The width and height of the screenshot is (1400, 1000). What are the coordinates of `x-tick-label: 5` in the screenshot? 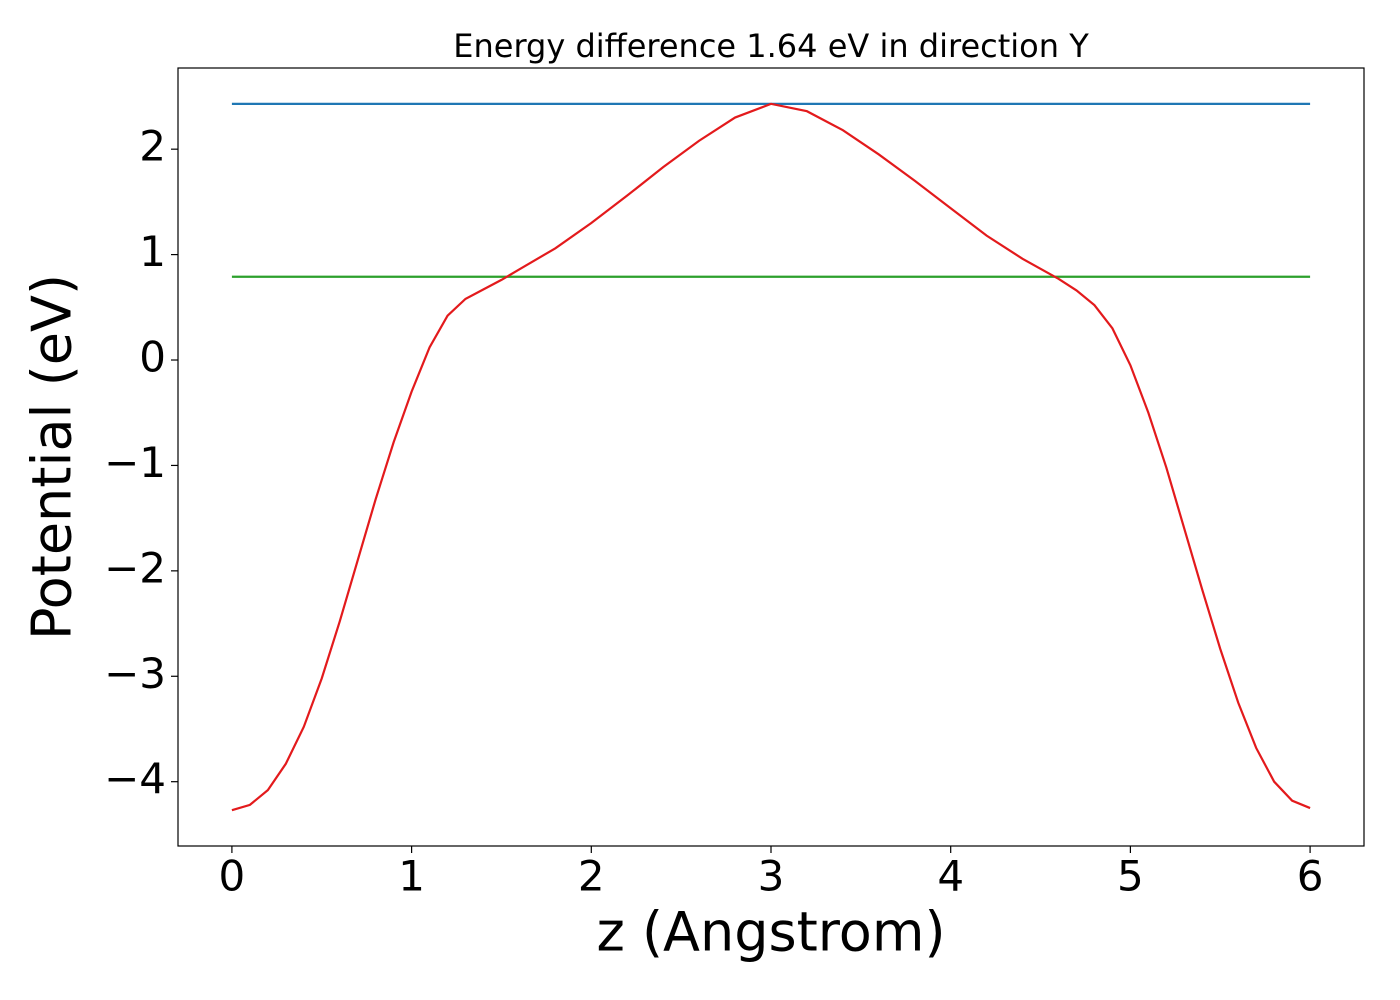 It's located at (1130, 876).